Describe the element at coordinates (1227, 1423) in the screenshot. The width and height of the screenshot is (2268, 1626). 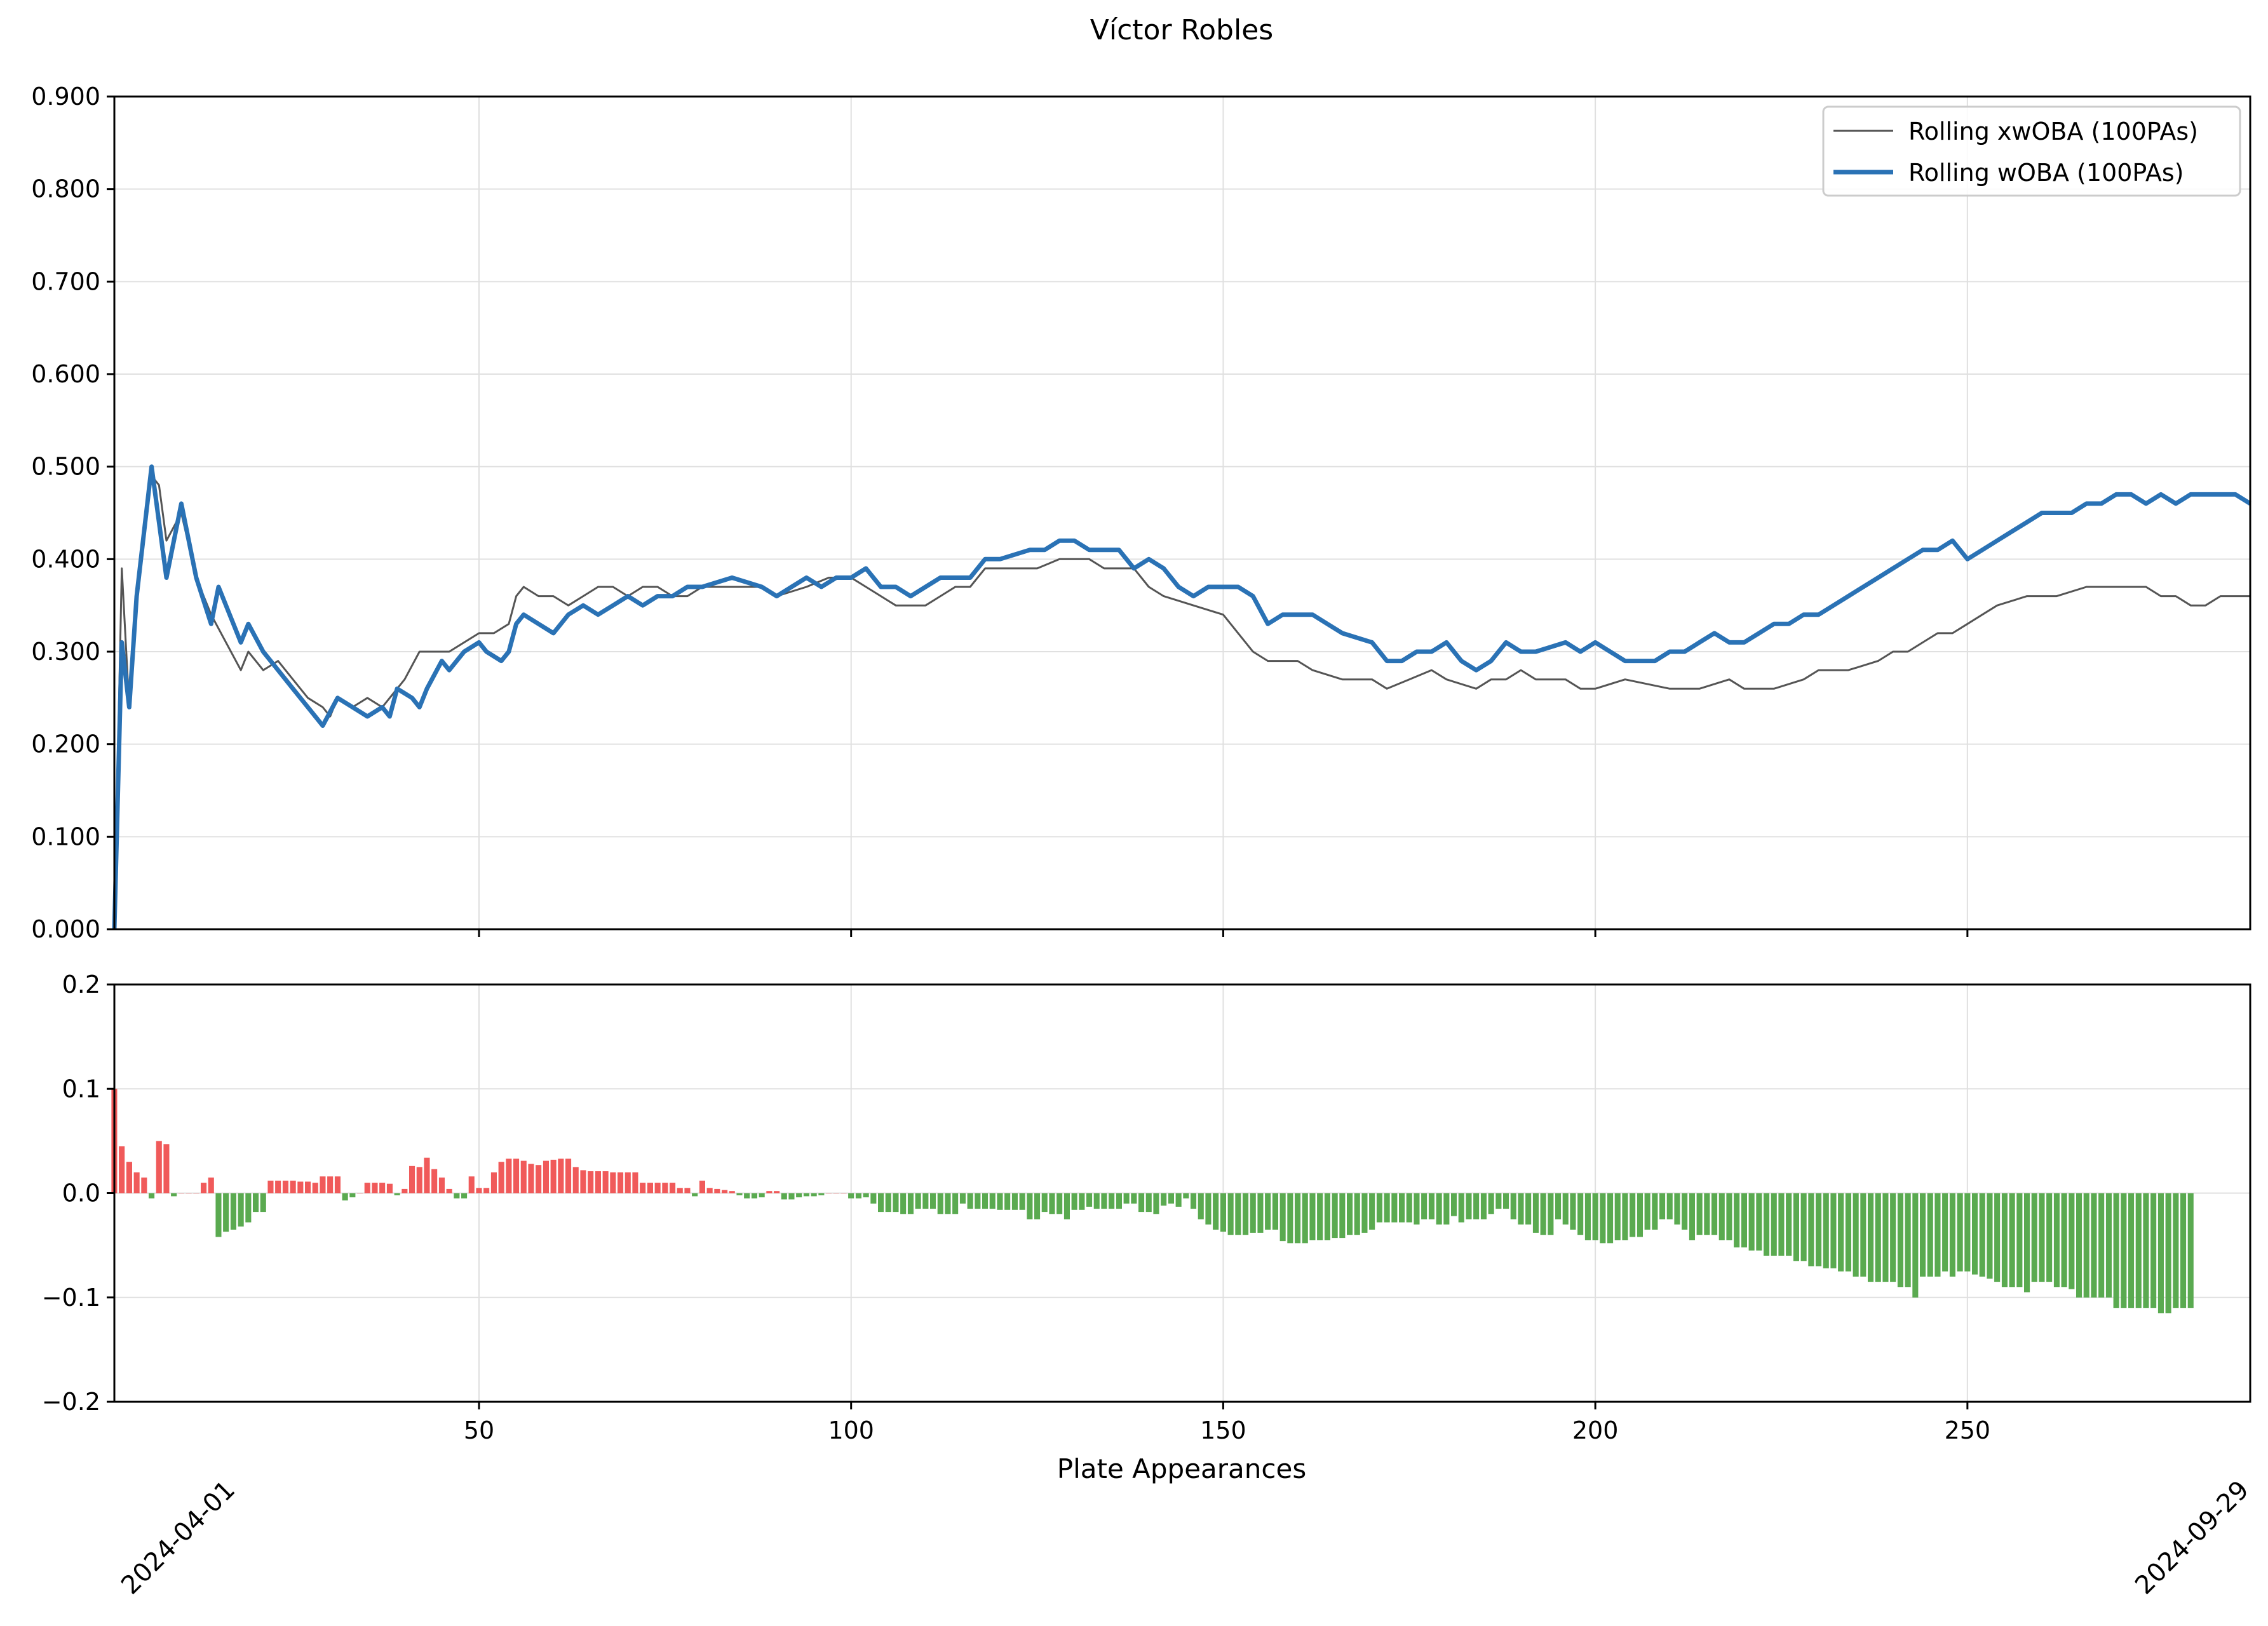
I see `bottom-x-axis: 50 100 150 200 250` at that location.